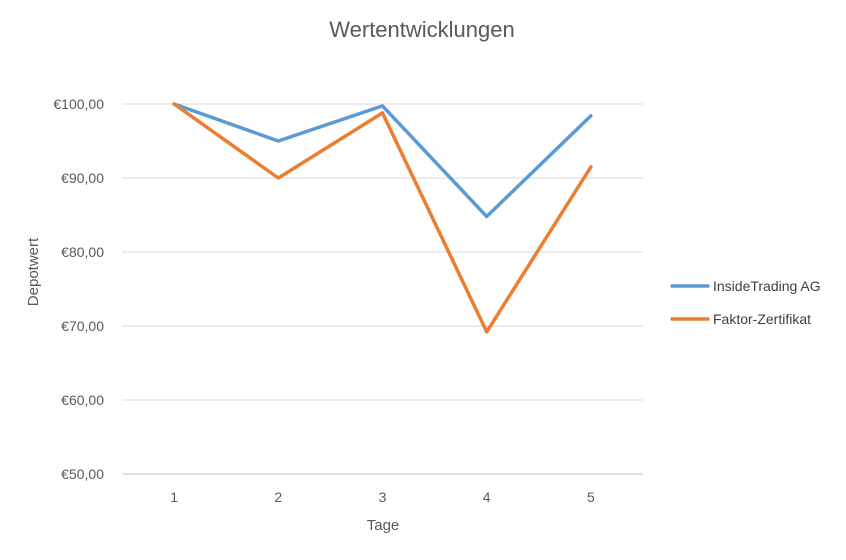 The image size is (846, 560). I want to click on y-tick-label: €60,00, so click(82, 400).